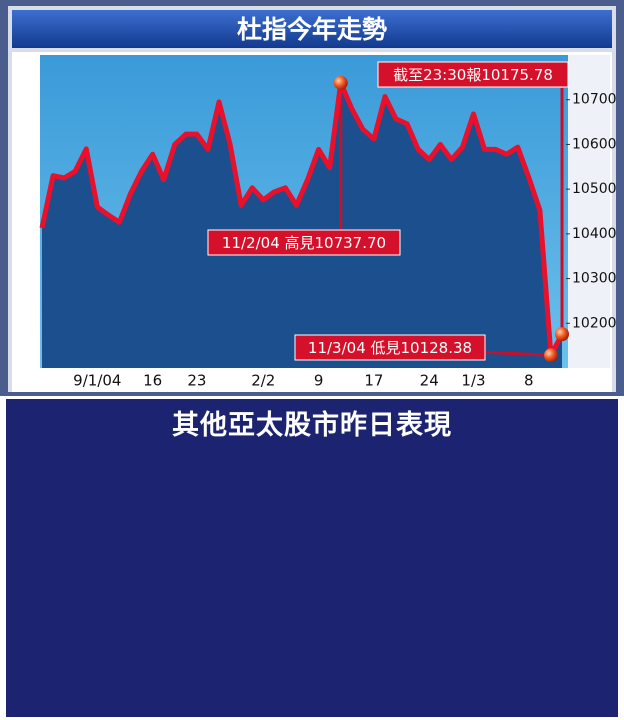 Image resolution: width=624 pixels, height=720 pixels. I want to click on y-tick-label: 10500, so click(594, 189).